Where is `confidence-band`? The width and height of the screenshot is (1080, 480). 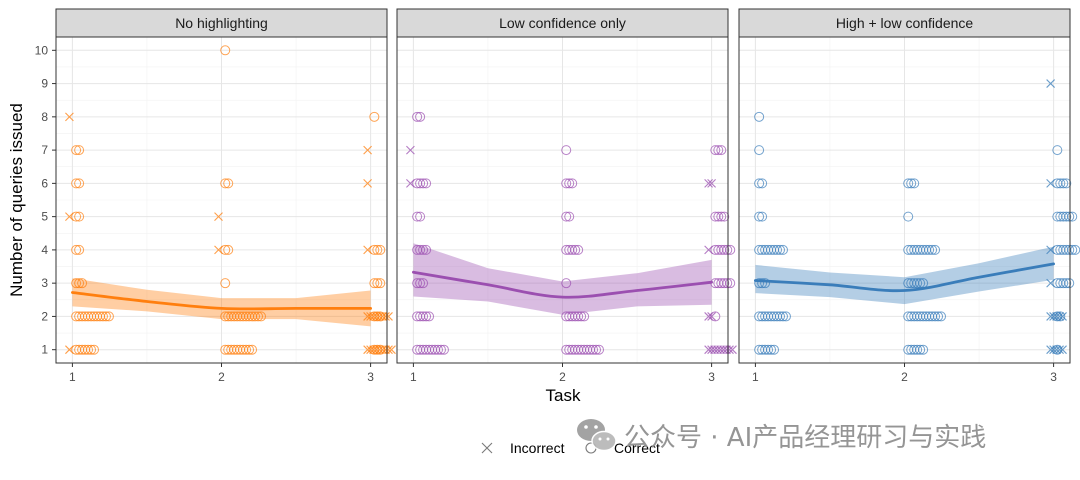
confidence-band is located at coordinates (562, 279).